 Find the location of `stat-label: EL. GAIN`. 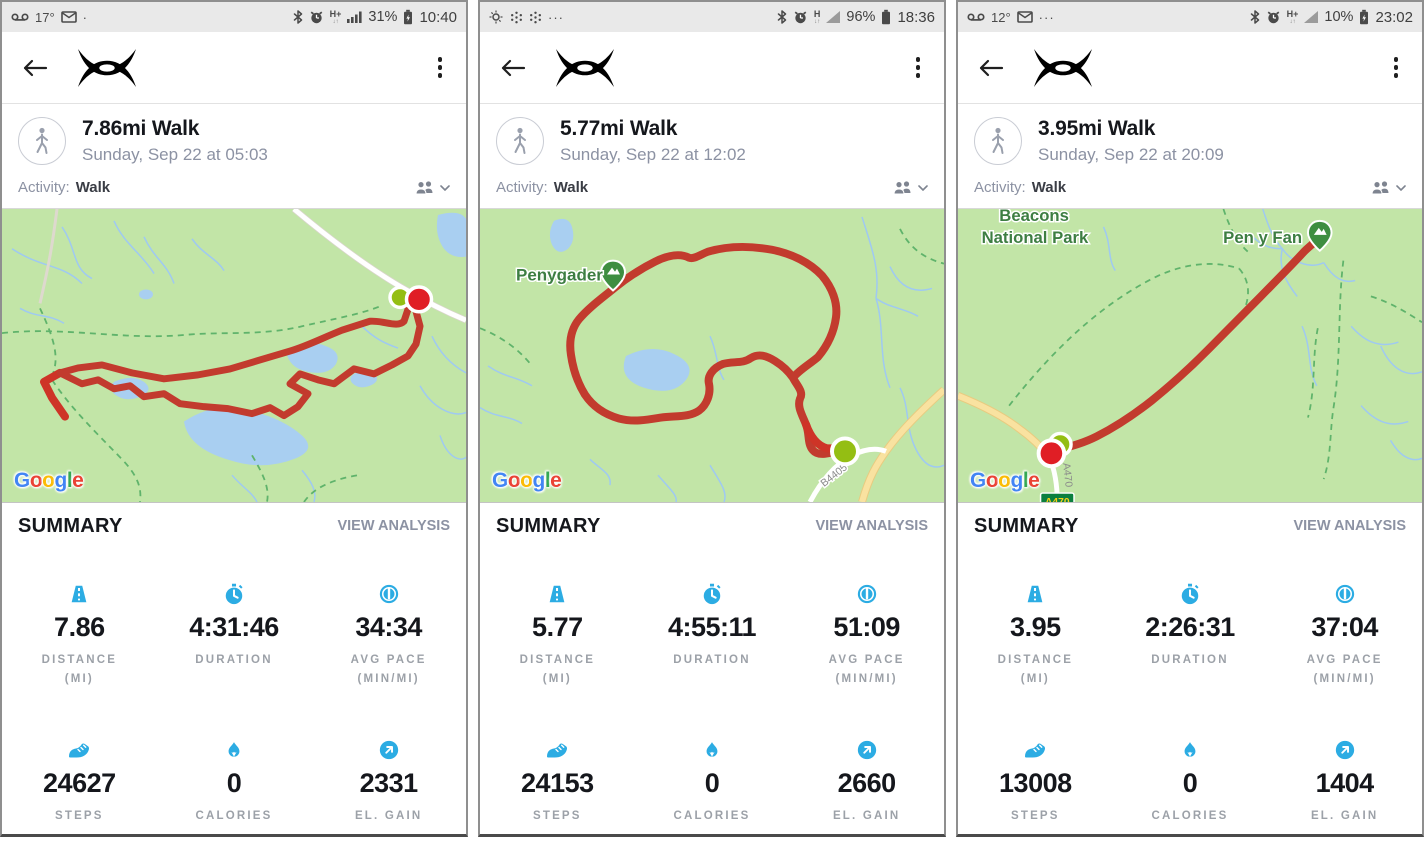

stat-label: EL. GAIN is located at coordinates (1344, 815).